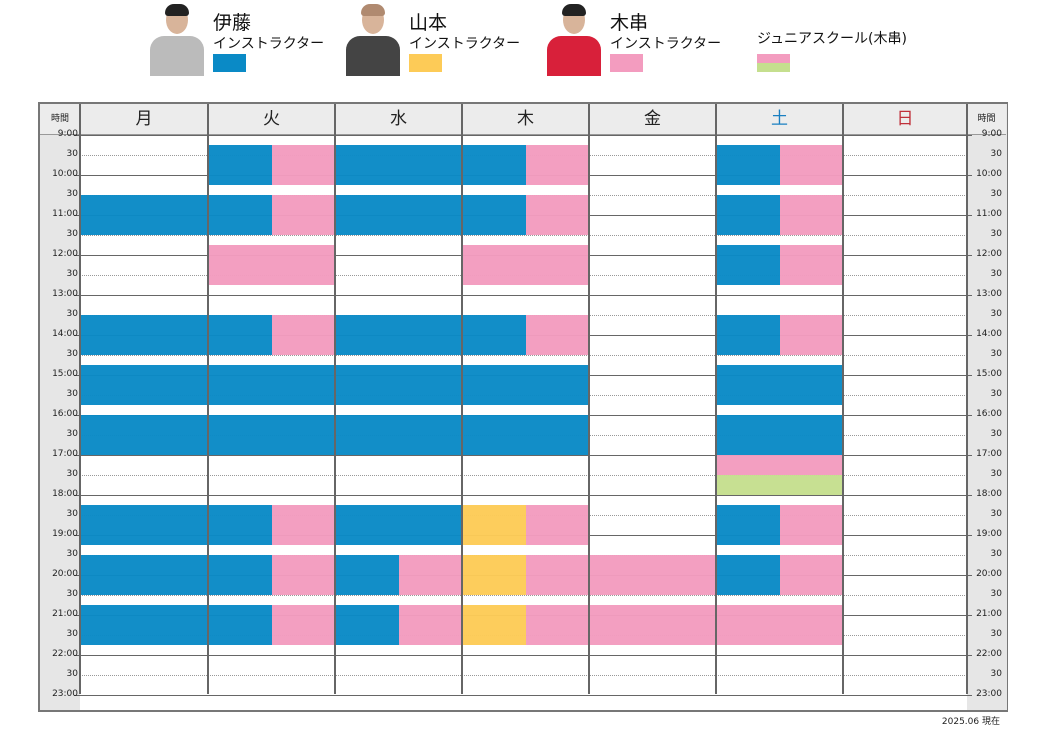 This screenshot has width=1044, height=752. Describe the element at coordinates (525, 119) in the screenshot. I see `day-header: 木` at that location.